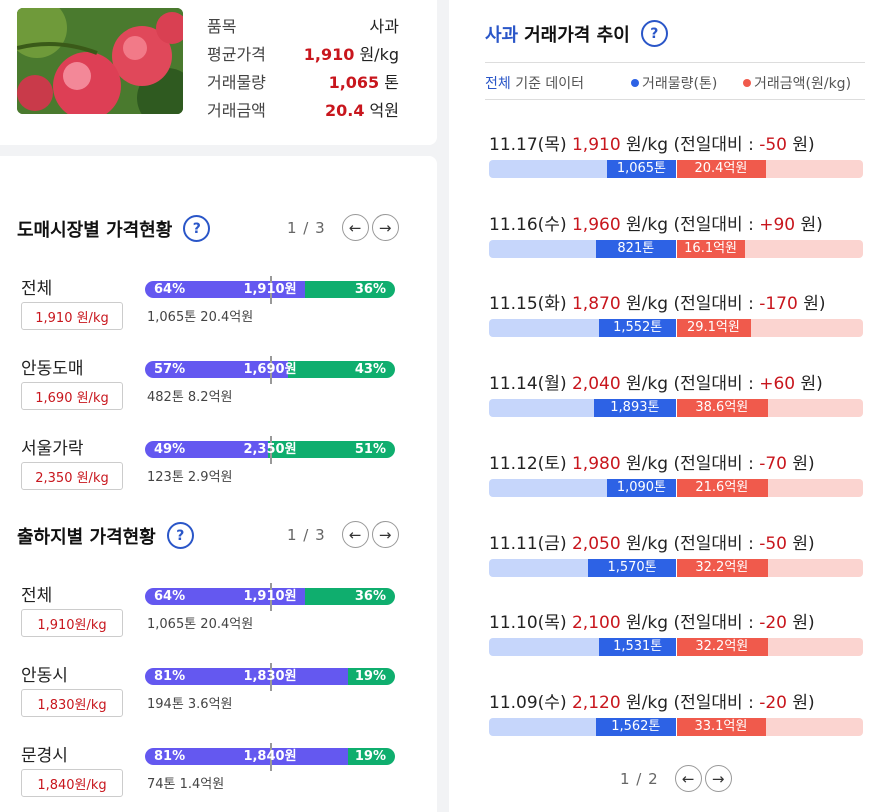 Image resolution: width=886 pixels, height=812 pixels. What do you see at coordinates (674, 83) in the screenshot?
I see `legend-volume: 거래물량(톤)` at bounding box center [674, 83].